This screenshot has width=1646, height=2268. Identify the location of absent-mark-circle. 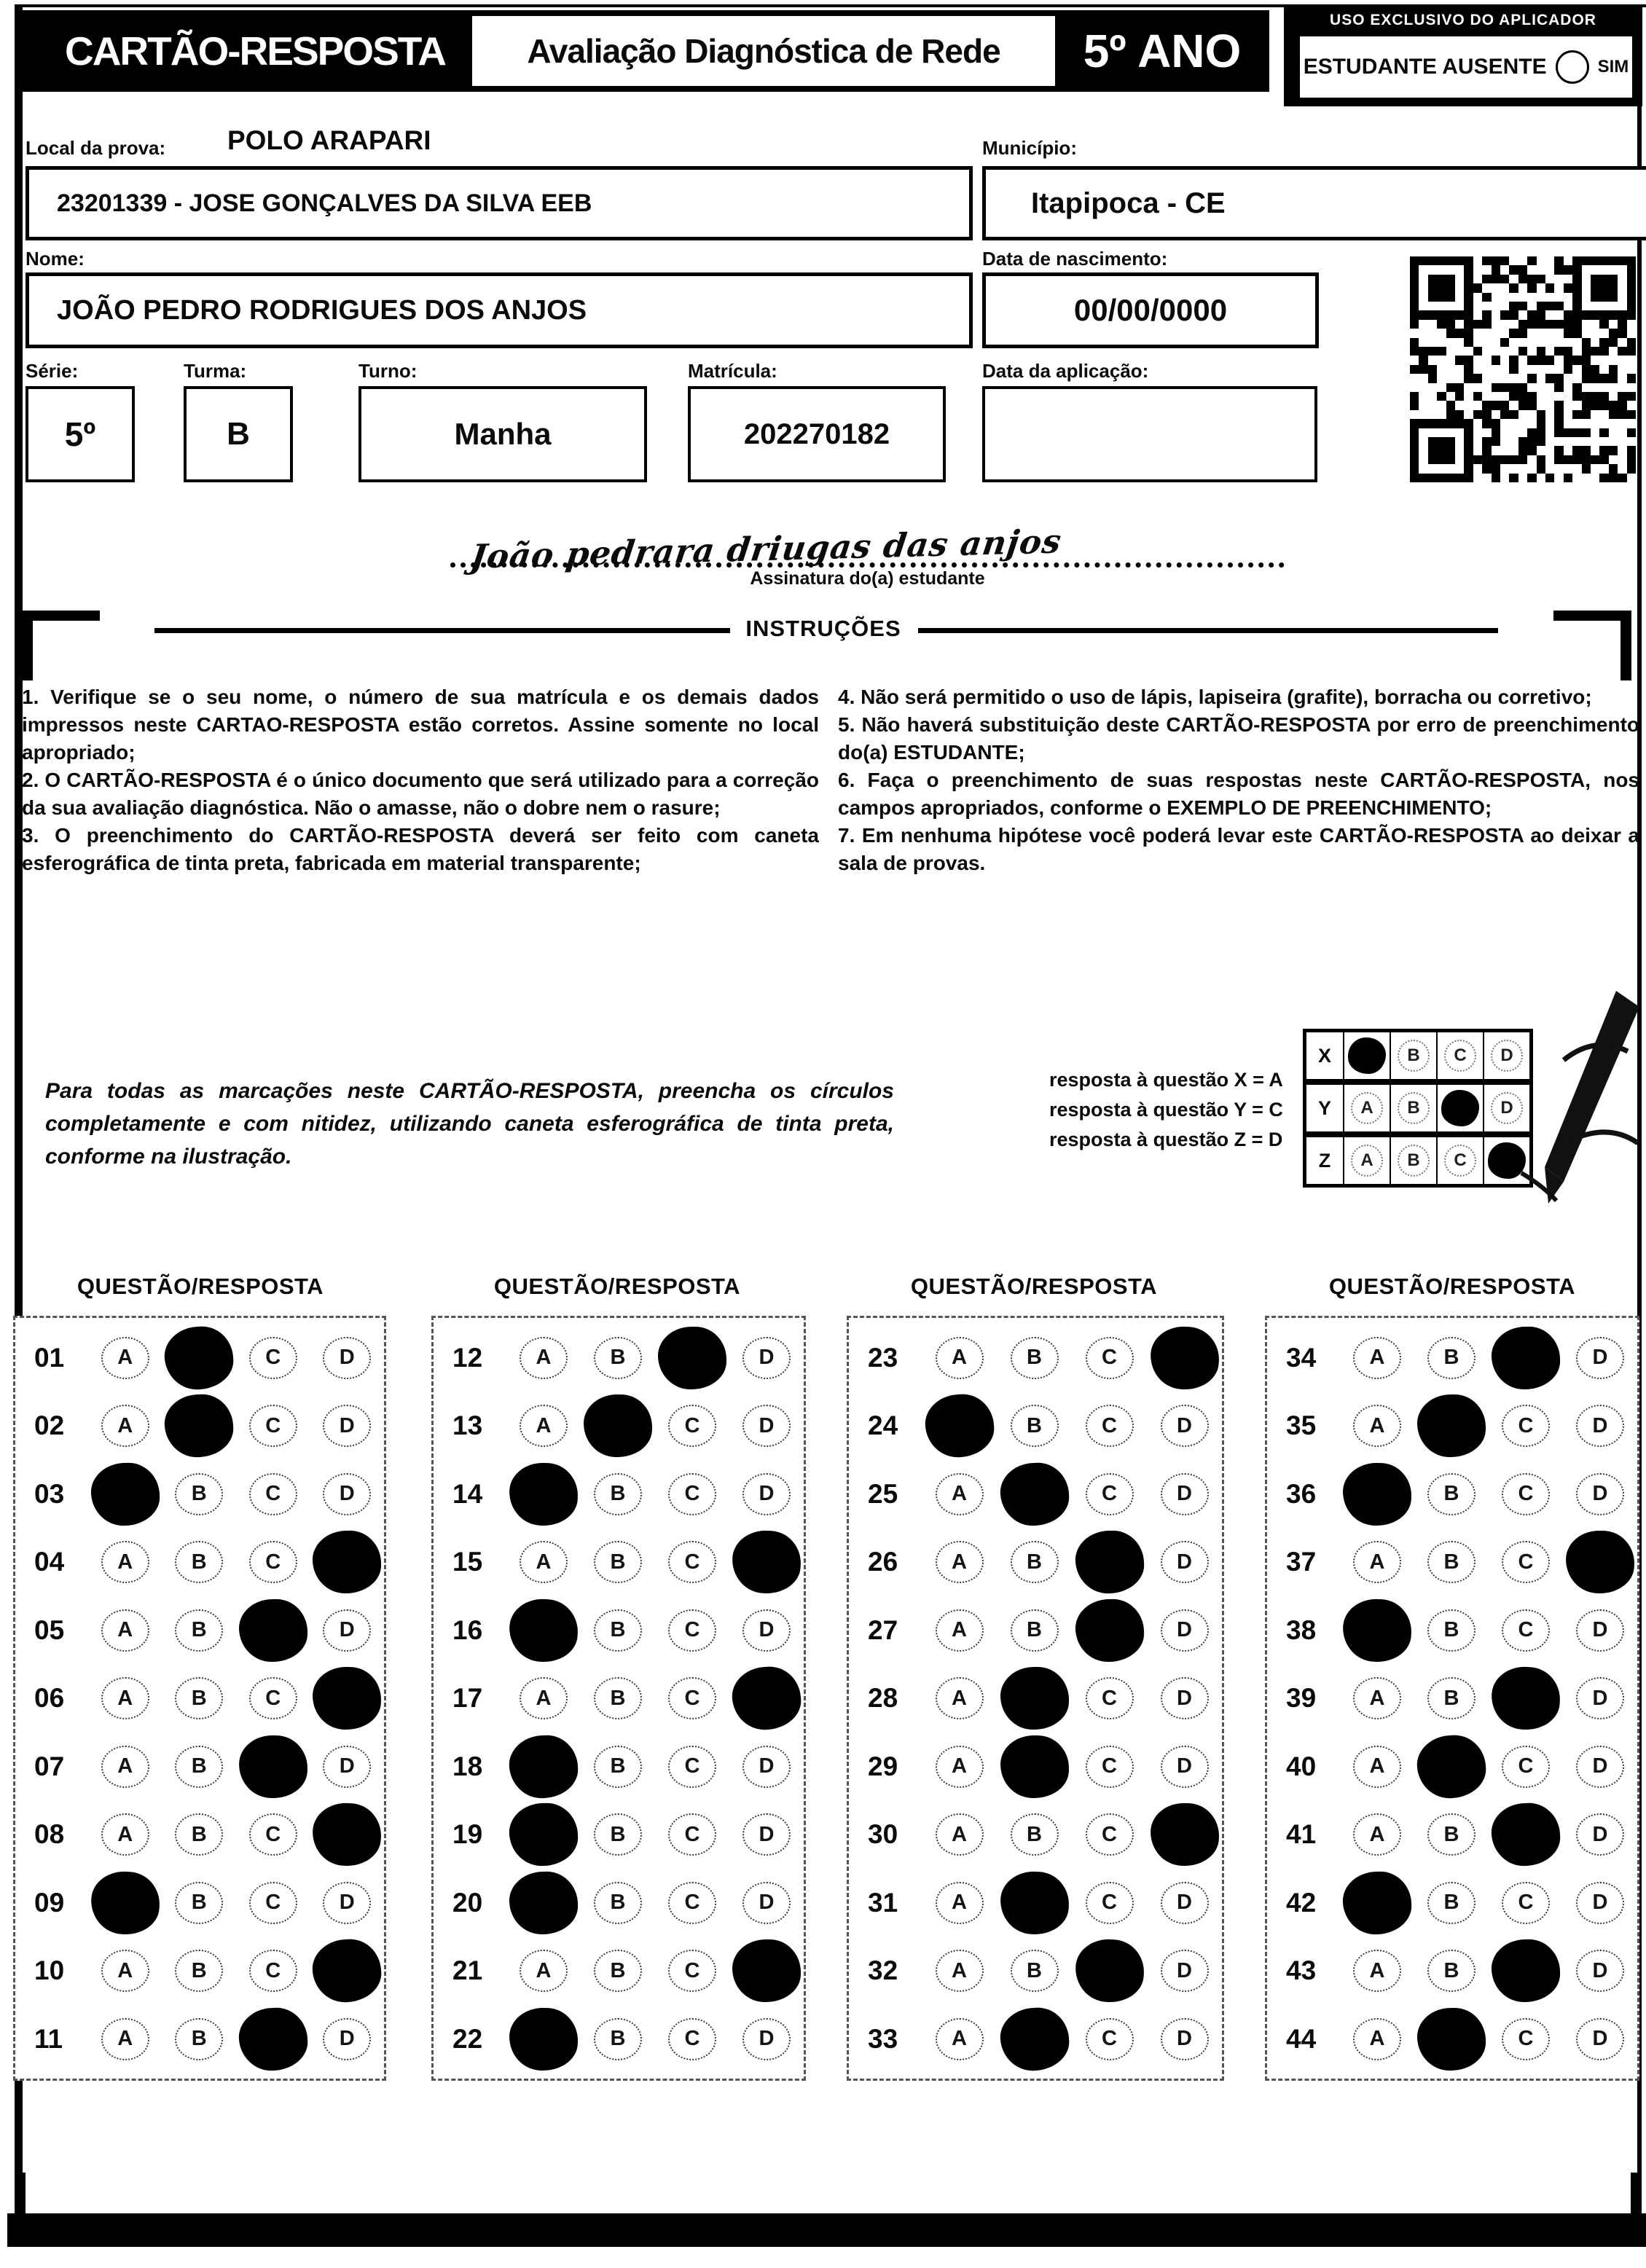
(1572, 67).